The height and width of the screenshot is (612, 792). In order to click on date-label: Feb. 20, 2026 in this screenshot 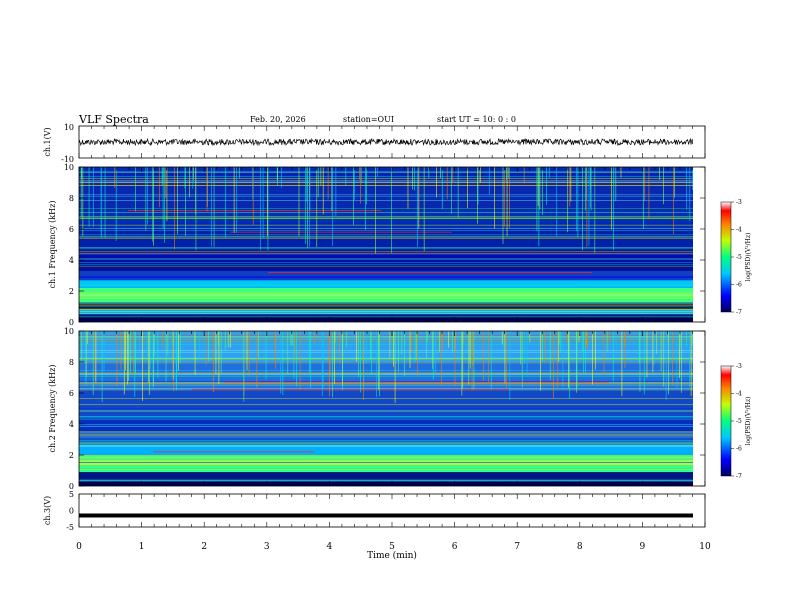, I will do `click(278, 119)`.